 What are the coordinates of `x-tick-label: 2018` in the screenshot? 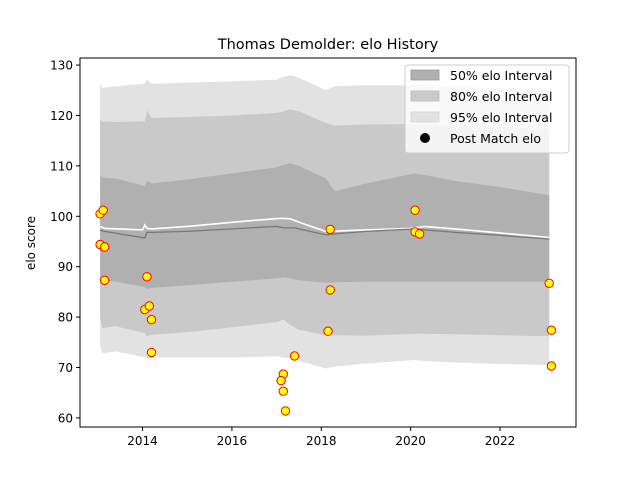 It's located at (321, 441).